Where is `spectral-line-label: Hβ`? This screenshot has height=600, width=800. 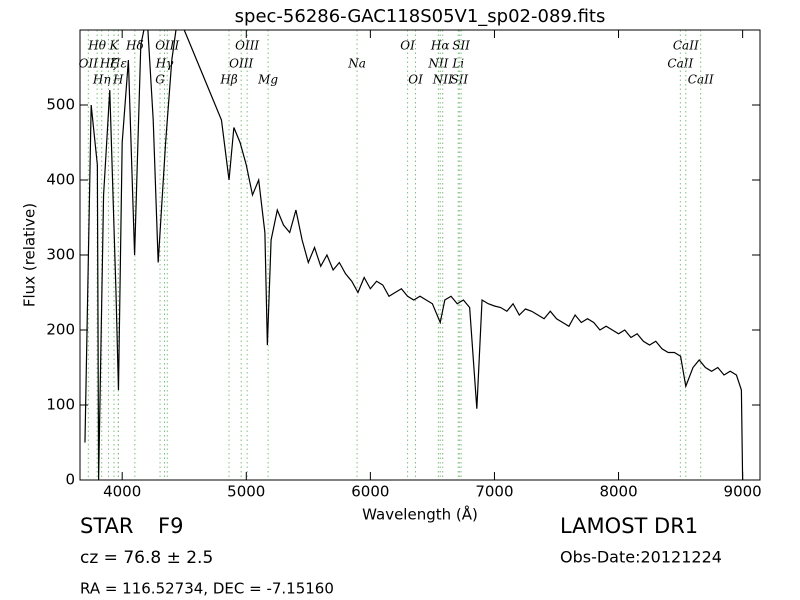 spectral-line-label: Hβ is located at coordinates (228, 80).